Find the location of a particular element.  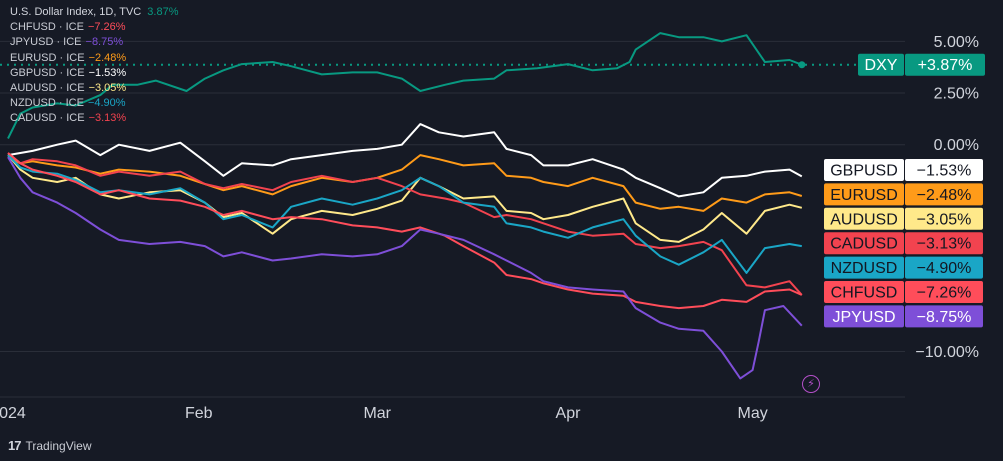

value-label-tag: DXY is located at coordinates (881, 65).